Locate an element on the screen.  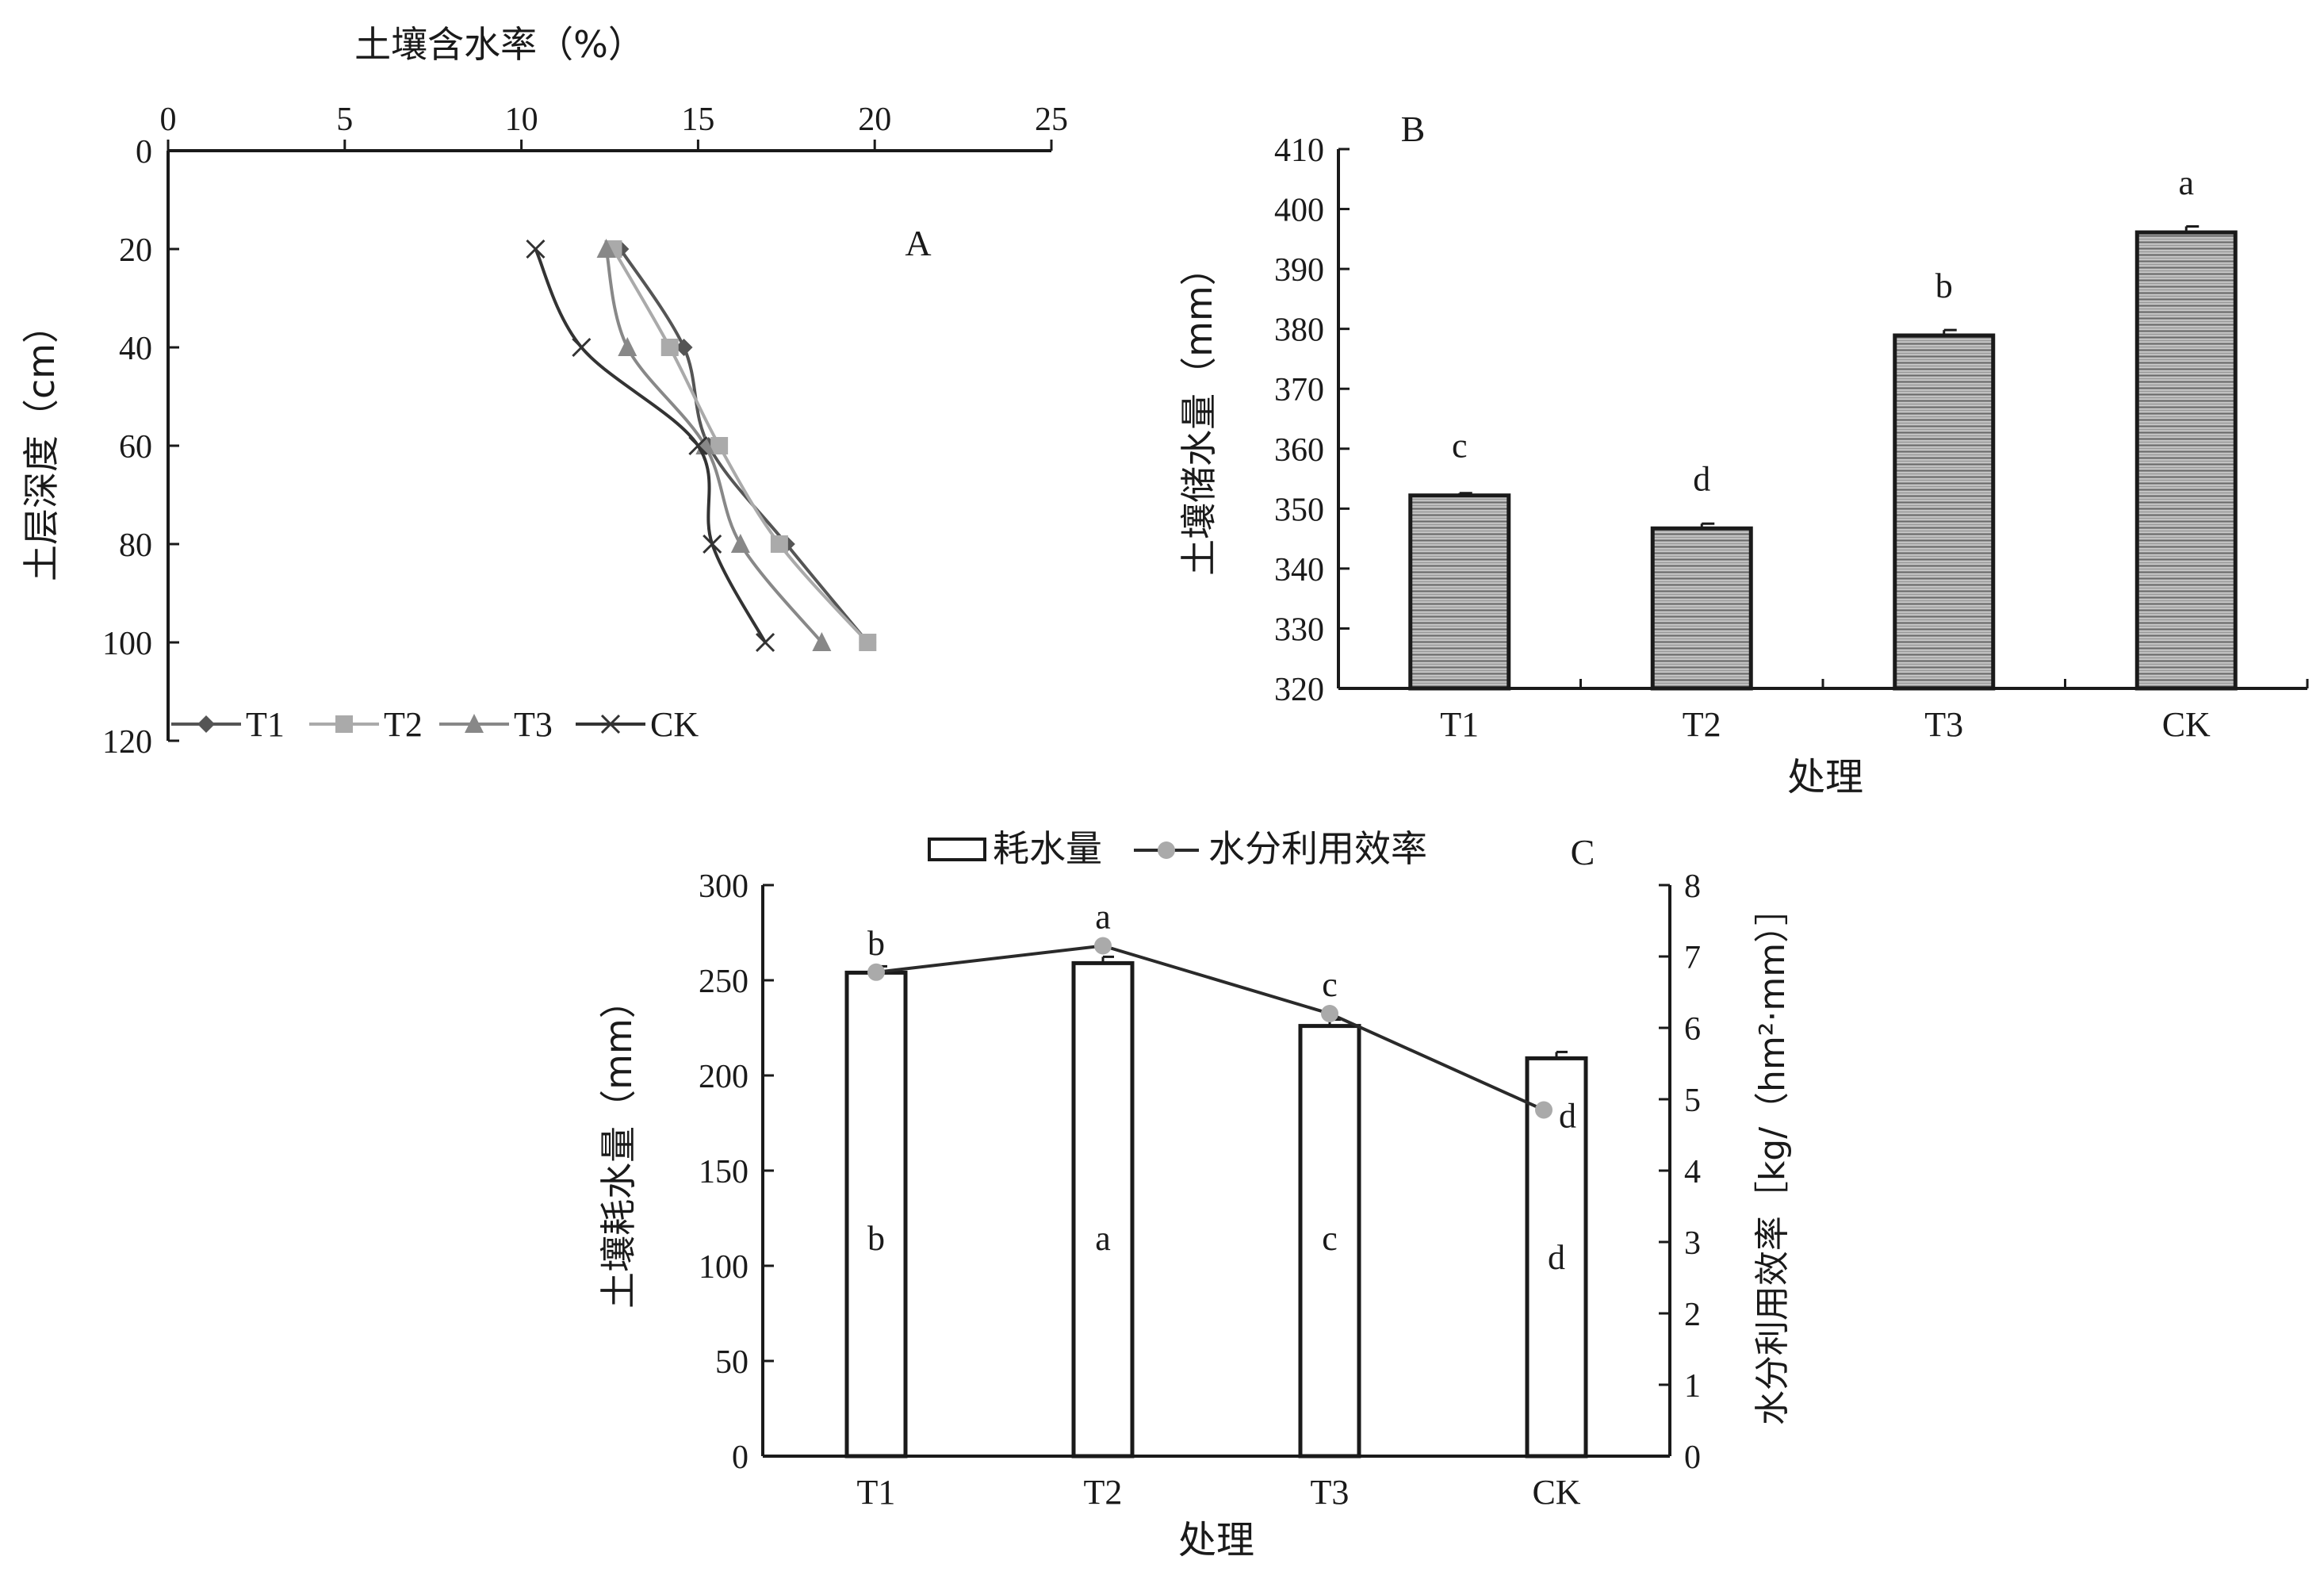
panel-a-series-t2 is located at coordinates (740, 446).